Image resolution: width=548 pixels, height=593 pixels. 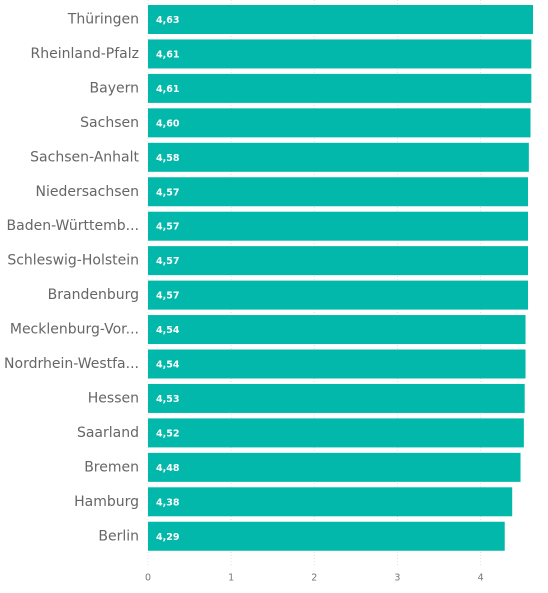 What do you see at coordinates (231, 578) in the screenshot?
I see `x-tick-label: 1` at bounding box center [231, 578].